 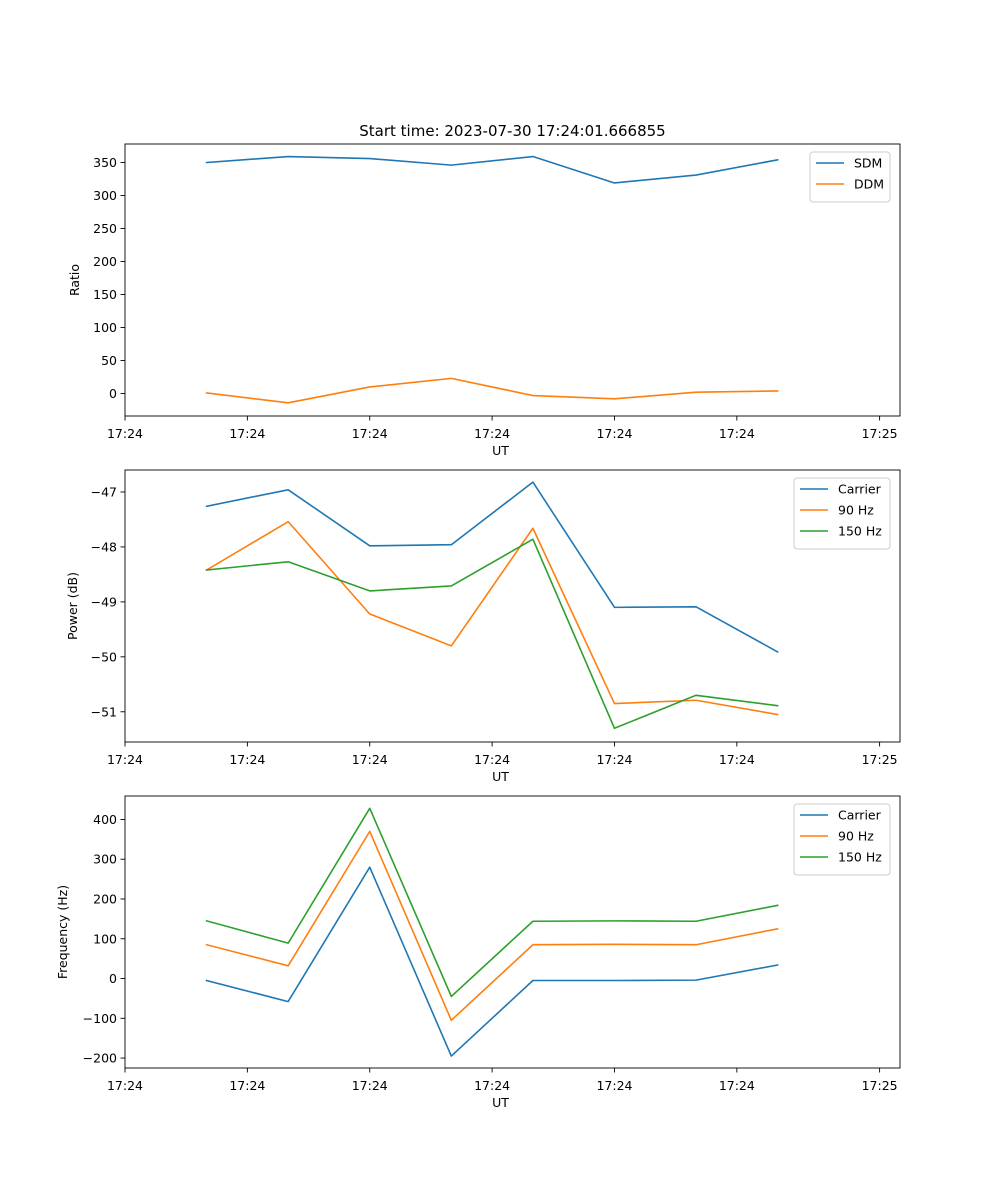 What do you see at coordinates (109, 360) in the screenshot?
I see `y-tick-label: 50` at bounding box center [109, 360].